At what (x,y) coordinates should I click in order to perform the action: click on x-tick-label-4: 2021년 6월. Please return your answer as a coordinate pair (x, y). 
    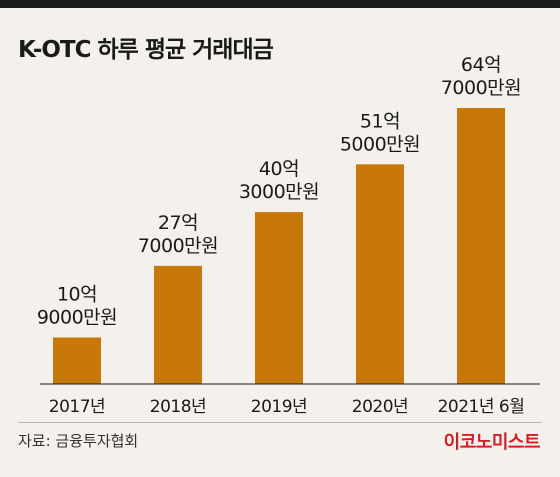
    Looking at the image, I should click on (481, 407).